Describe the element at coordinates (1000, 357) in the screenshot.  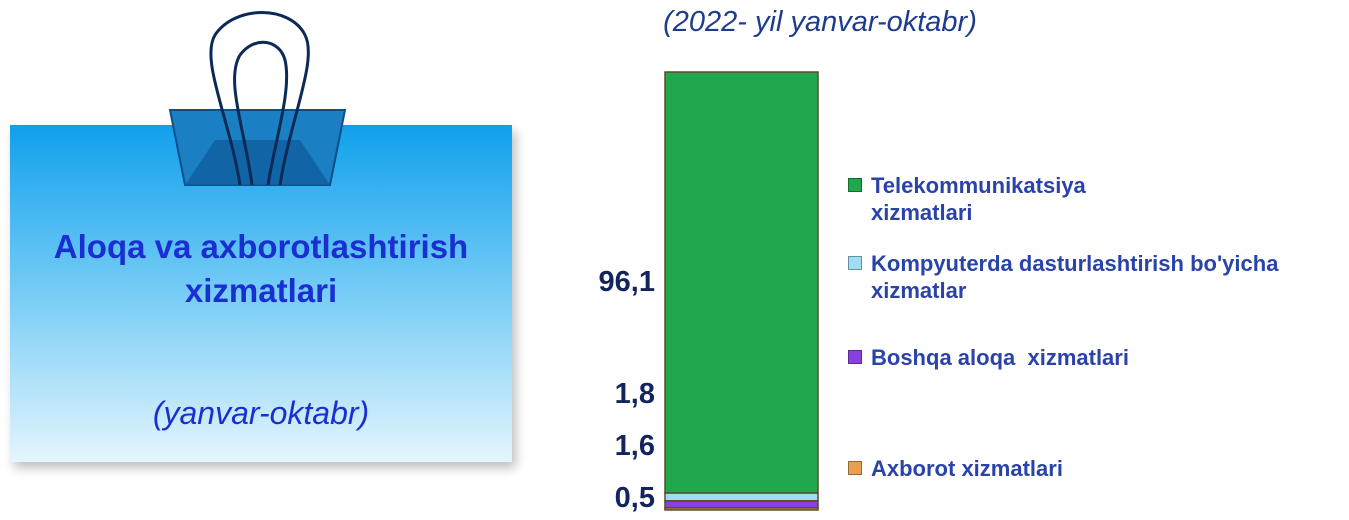
I see `legend-label: Boshqa aloqa xizmatlari` at that location.